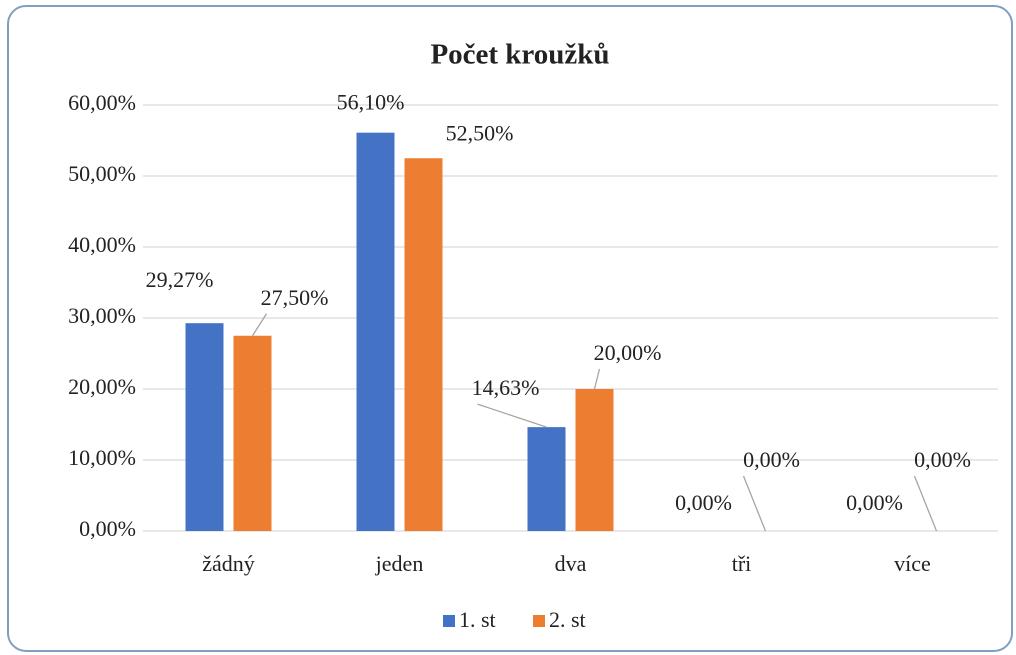 This screenshot has width=1016, height=655. Describe the element at coordinates (912, 563) in the screenshot. I see `x-tick-label: více` at that location.